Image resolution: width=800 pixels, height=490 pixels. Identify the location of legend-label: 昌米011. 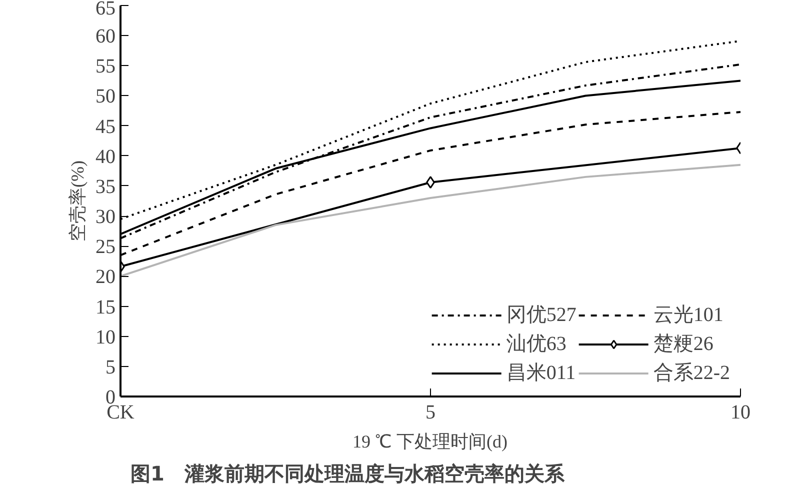
(541, 373).